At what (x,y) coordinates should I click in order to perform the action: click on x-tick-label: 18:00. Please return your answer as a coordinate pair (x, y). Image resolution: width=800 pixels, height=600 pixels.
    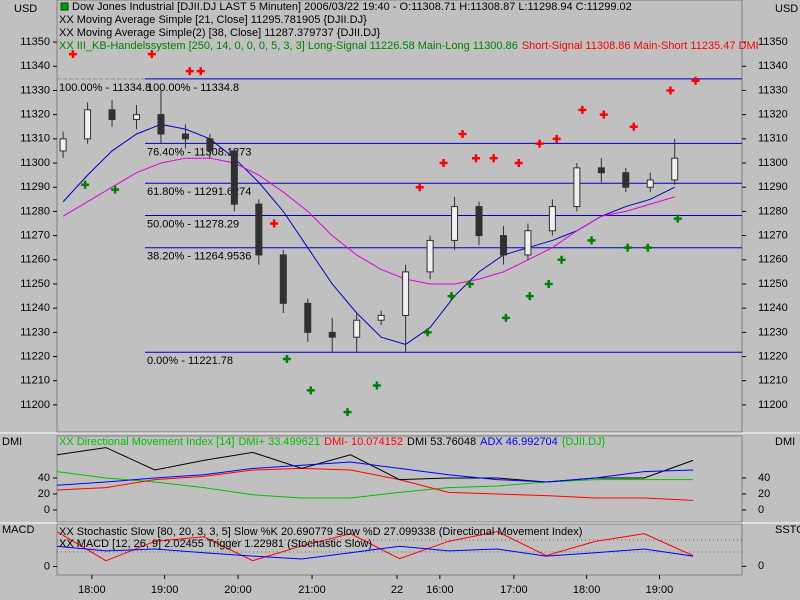
    Looking at the image, I should click on (92, 590).